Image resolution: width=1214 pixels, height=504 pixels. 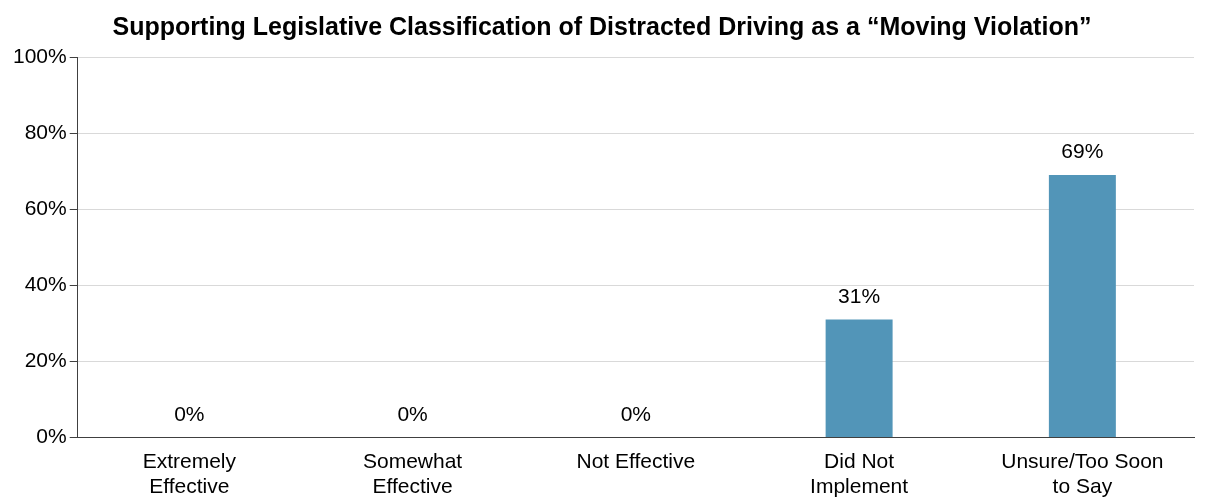 I want to click on y-tick-label: 40%, so click(x=45, y=284).